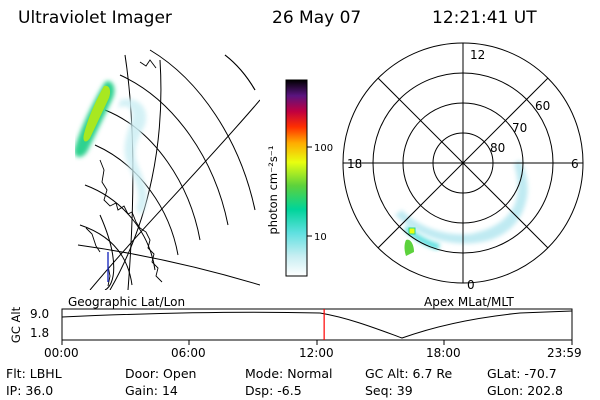 The width and height of the screenshot is (600, 400). Describe the element at coordinates (34, 373) in the screenshot. I see `param-flt: Flt: LBHL` at that location.